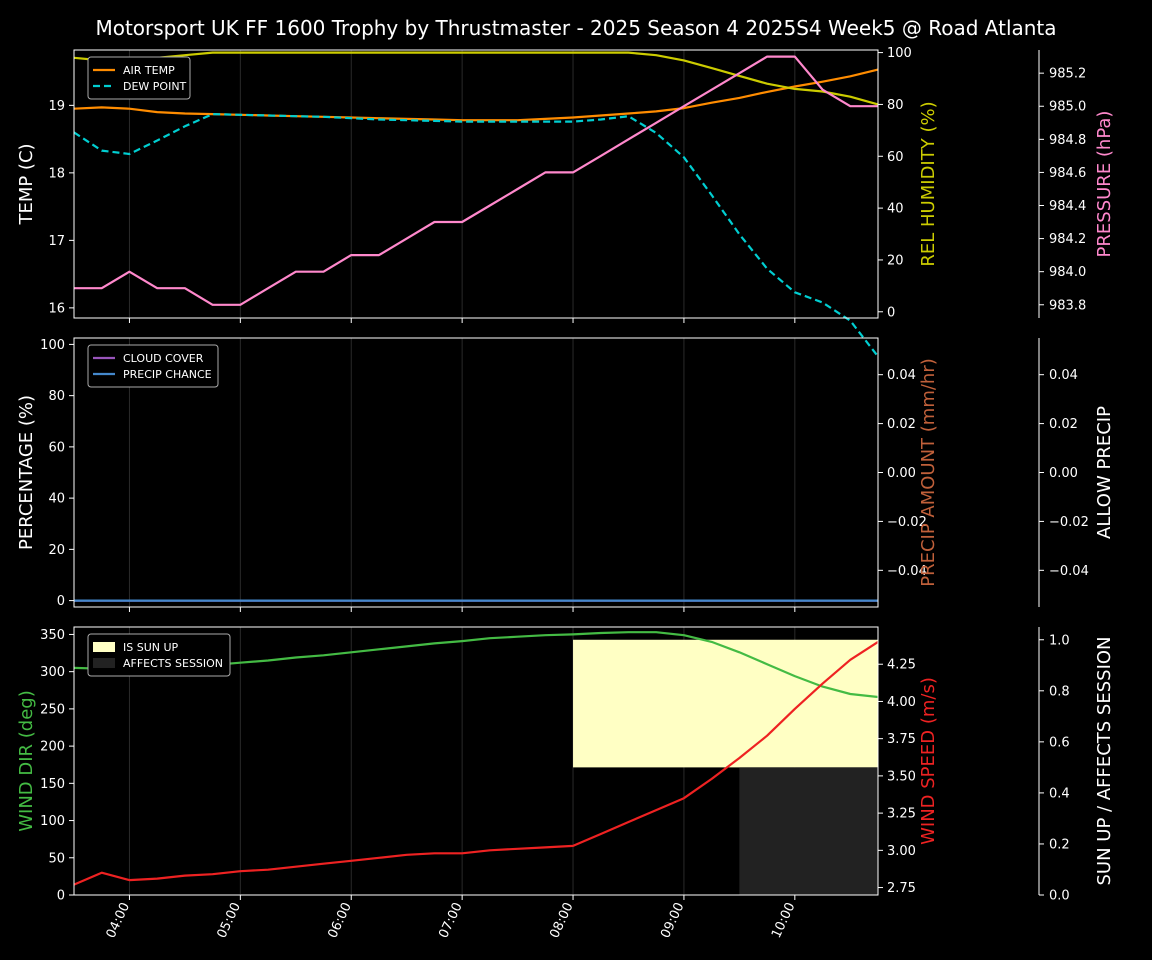 This screenshot has height=960, width=1152. I want to click on wind-left-tick-label: 200, so click(52, 747).